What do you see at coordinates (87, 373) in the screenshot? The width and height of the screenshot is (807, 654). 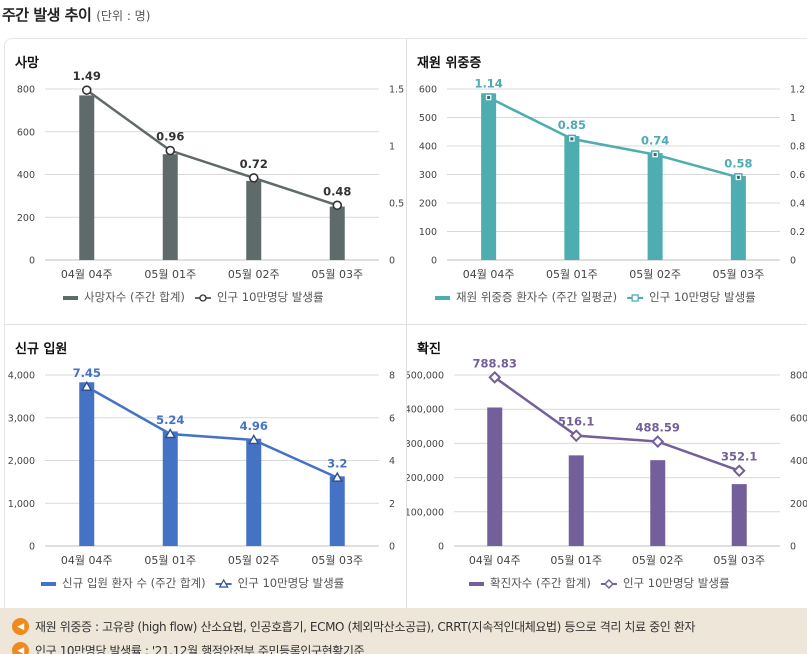 I see `data-label: 7.45` at bounding box center [87, 373].